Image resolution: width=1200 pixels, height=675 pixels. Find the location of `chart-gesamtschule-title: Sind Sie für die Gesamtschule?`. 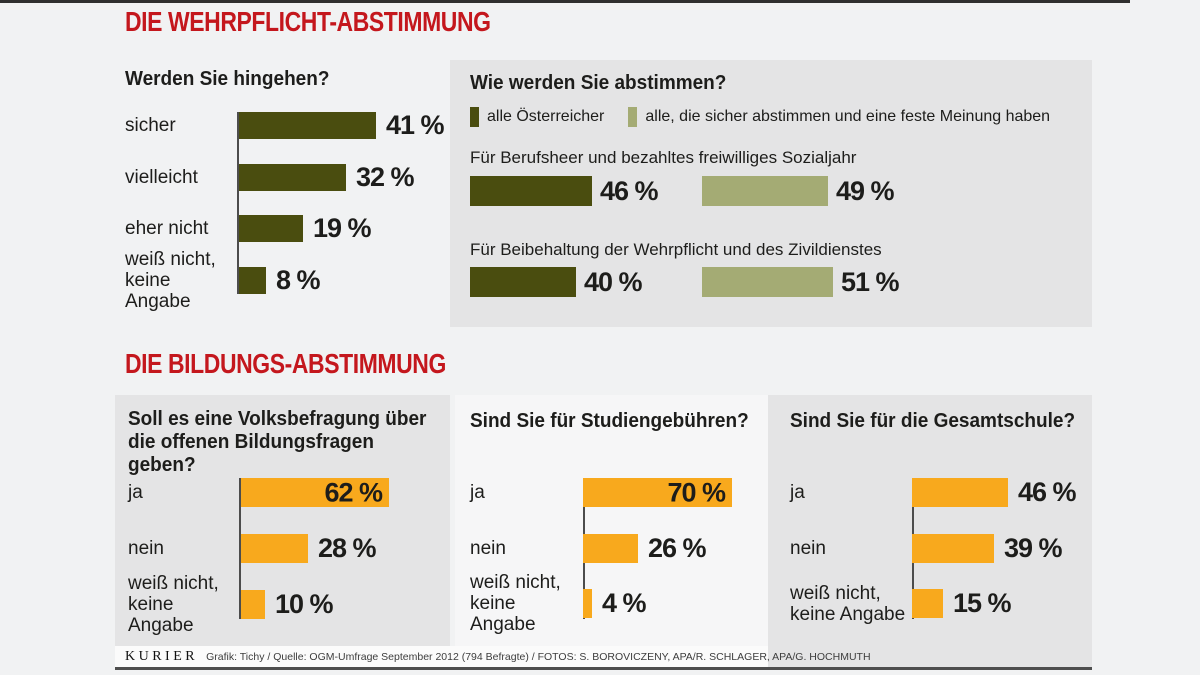

chart-gesamtschule-title: Sind Sie für die Gesamtschule? is located at coordinates (933, 421).